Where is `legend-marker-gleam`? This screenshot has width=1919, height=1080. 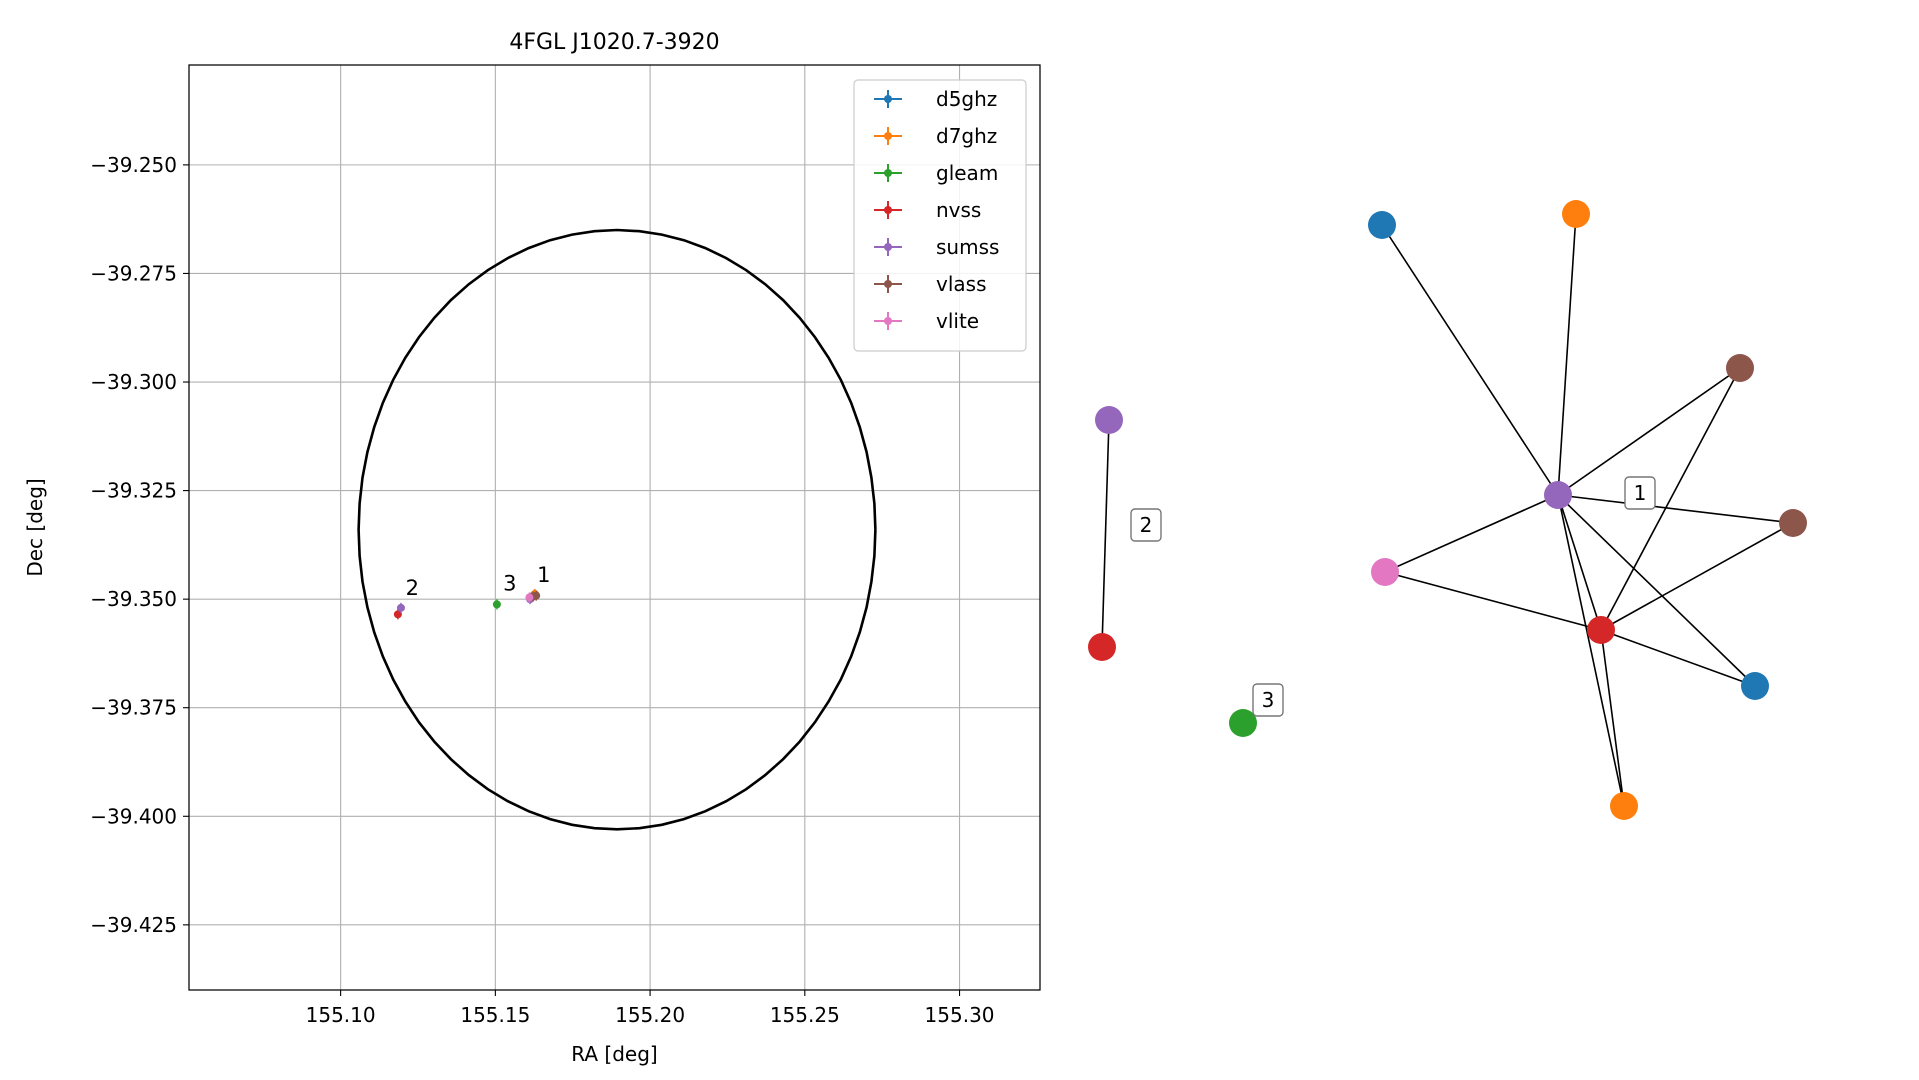
legend-marker-gleam is located at coordinates (888, 173).